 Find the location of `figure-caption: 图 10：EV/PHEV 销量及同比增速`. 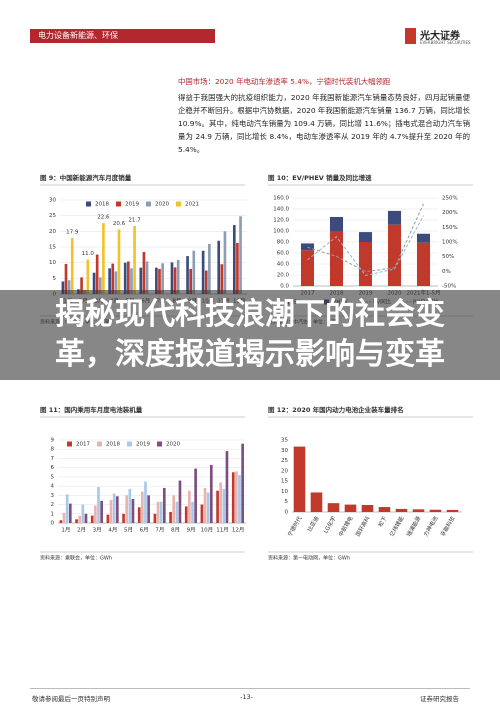

figure-caption: 图 10：EV/PHEV 销量及同比增速 is located at coordinates (320, 177).